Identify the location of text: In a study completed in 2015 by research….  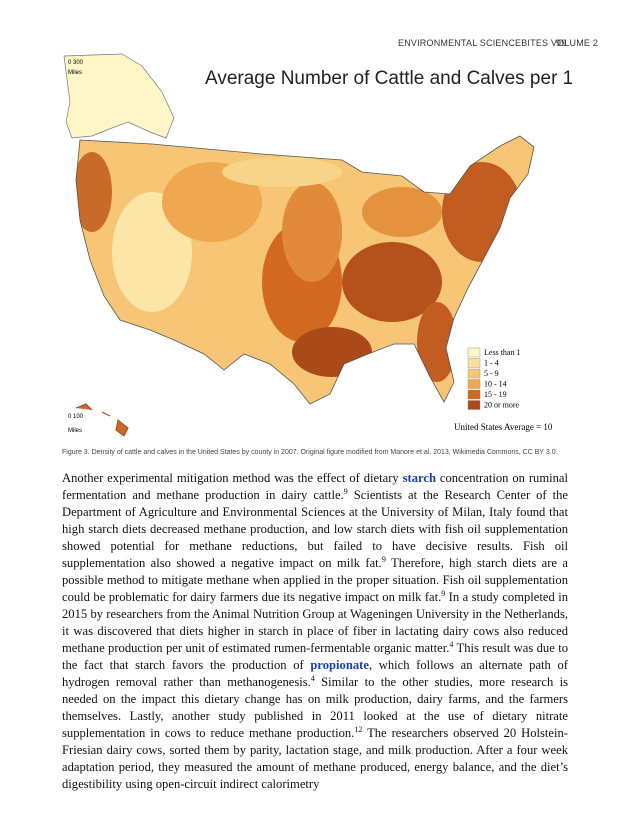
(315, 622).